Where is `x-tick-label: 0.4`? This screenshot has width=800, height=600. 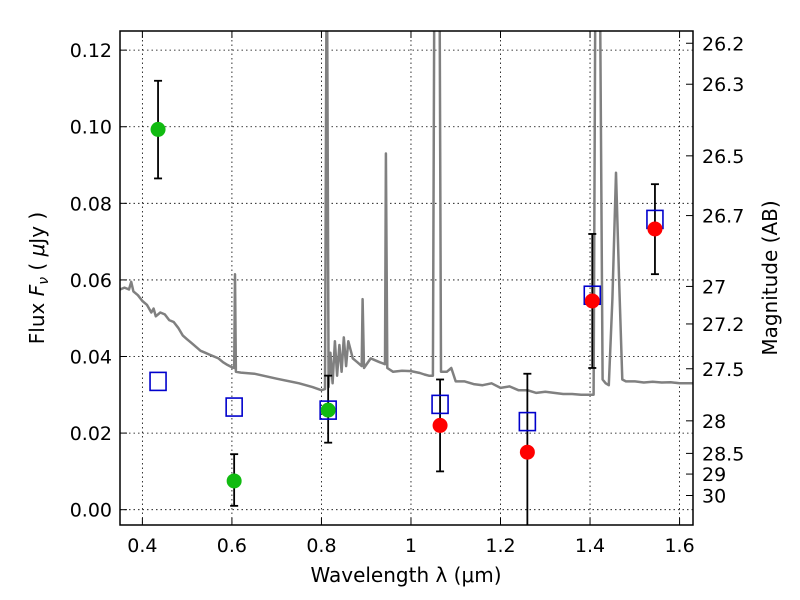 x-tick-label: 0.4 is located at coordinates (142, 546).